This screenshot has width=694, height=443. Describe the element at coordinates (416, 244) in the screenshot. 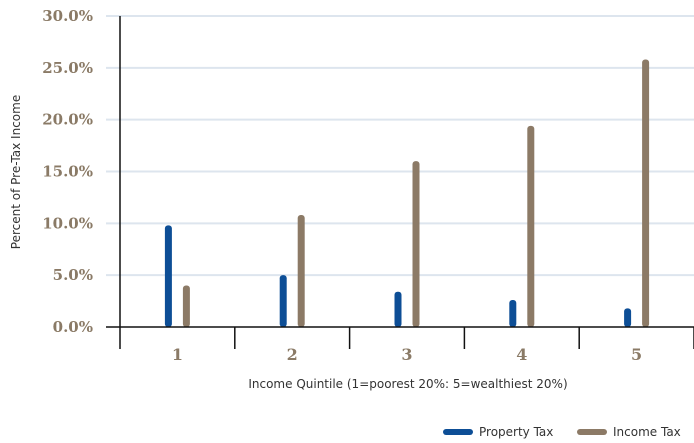

I see `bar-income-tax-q3` at that location.